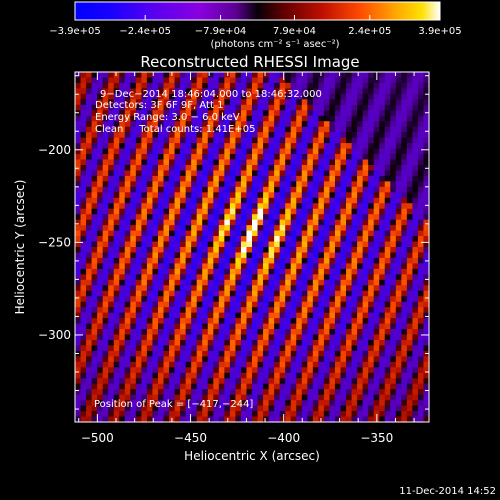 The height and width of the screenshot is (500, 500). I want to click on colorbar, so click(257, 11).